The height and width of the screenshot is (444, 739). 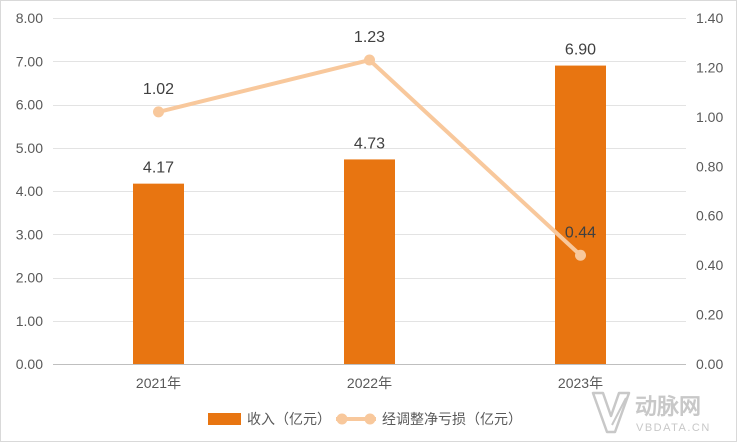 What do you see at coordinates (668, 406) in the screenshot?
I see `watermark-title: 动脉网` at bounding box center [668, 406].